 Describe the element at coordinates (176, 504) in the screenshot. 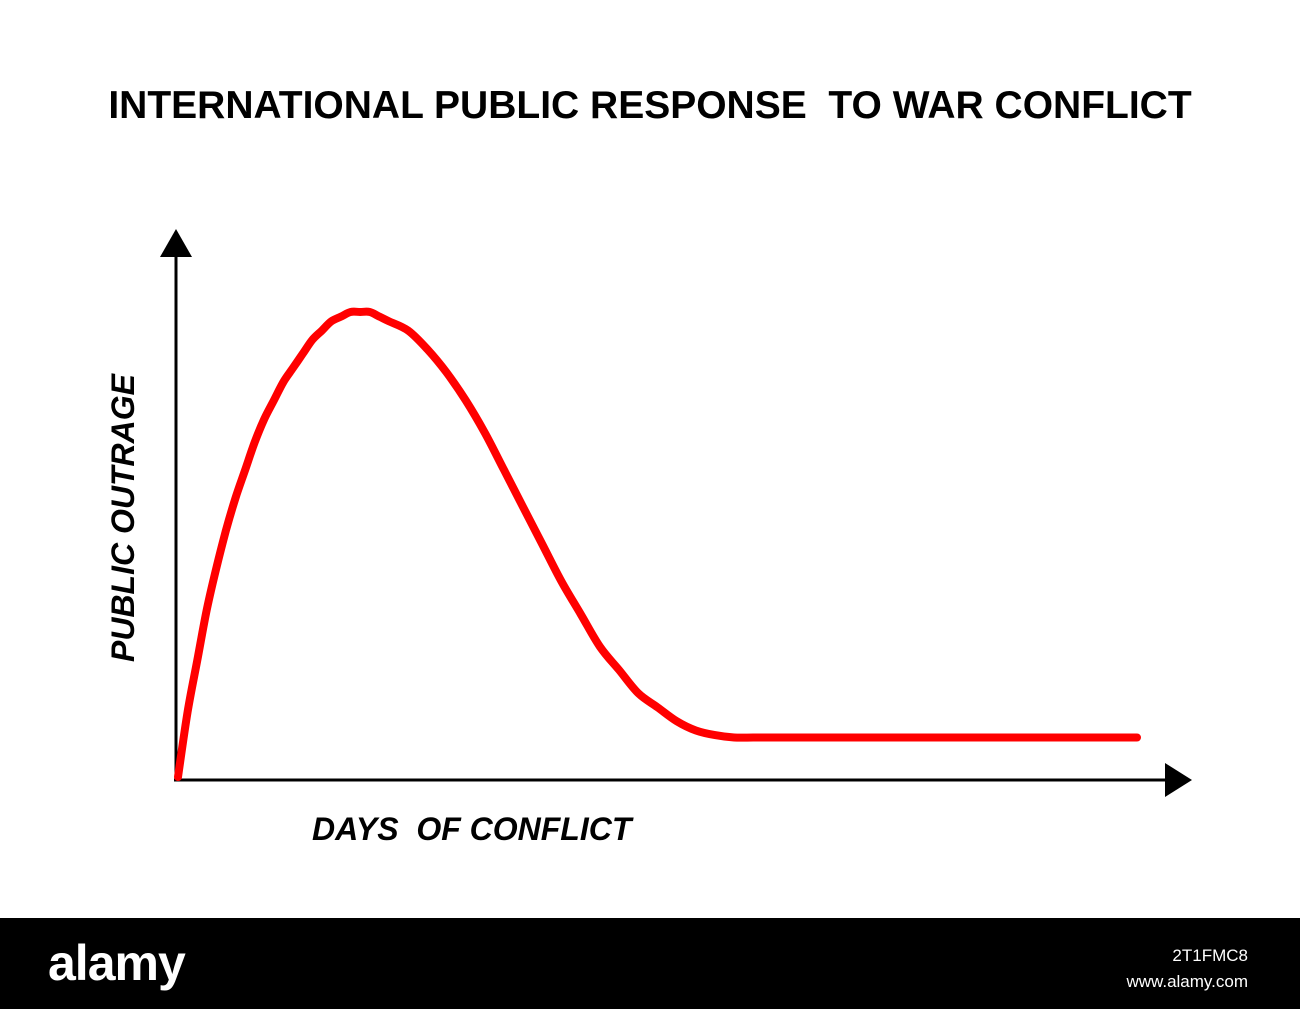

I see `y-axis` at that location.